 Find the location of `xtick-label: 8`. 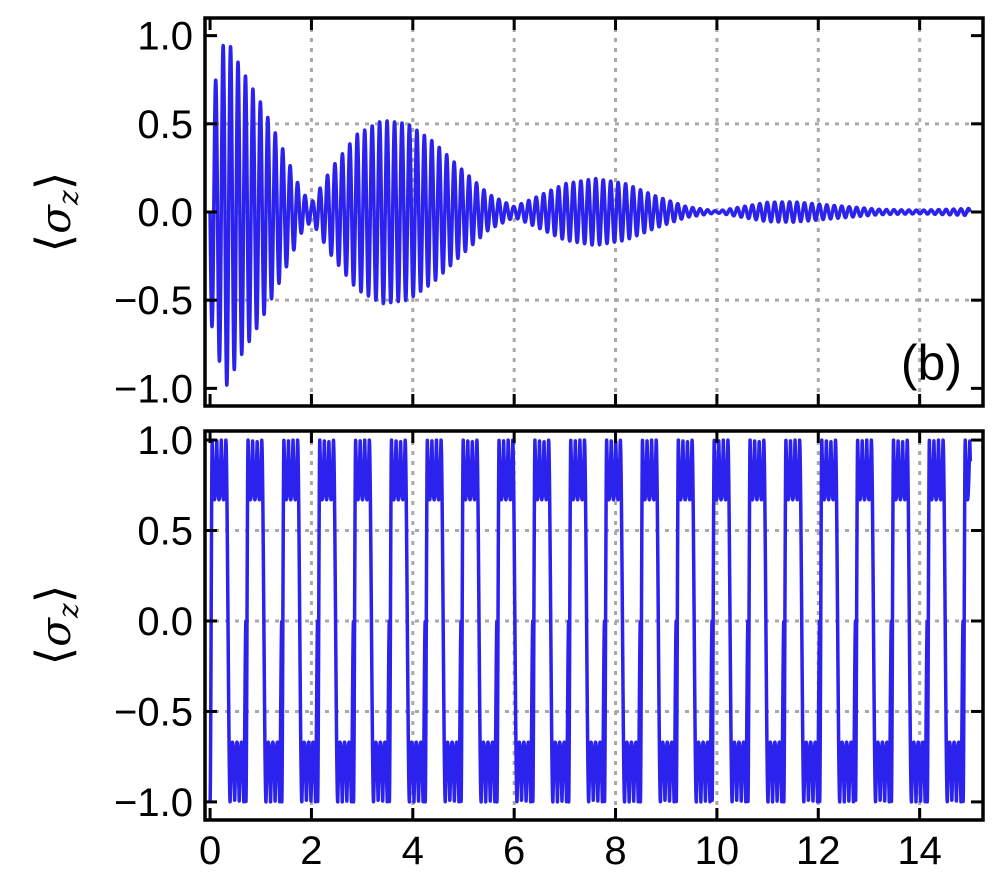

xtick-label: 8 is located at coordinates (615, 851).